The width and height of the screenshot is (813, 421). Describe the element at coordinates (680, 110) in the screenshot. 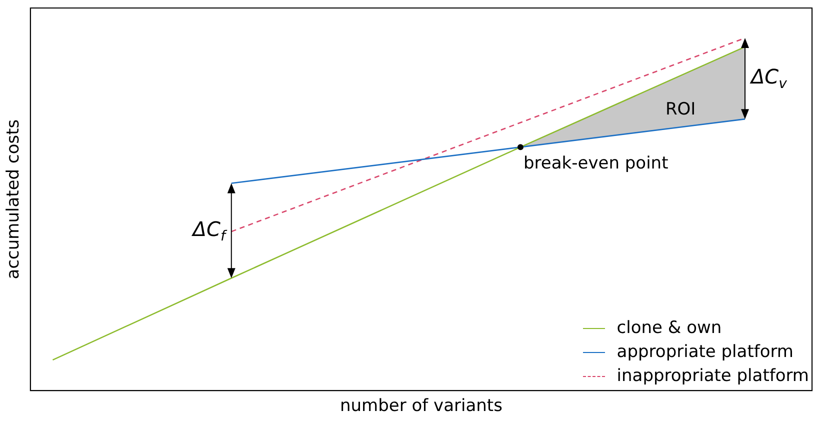

I see `annotation: ROI` at that location.